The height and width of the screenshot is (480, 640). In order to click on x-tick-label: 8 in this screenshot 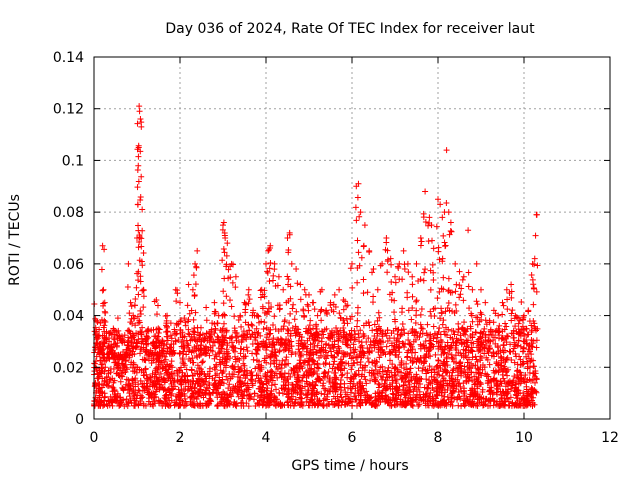, I will do `click(438, 438)`.